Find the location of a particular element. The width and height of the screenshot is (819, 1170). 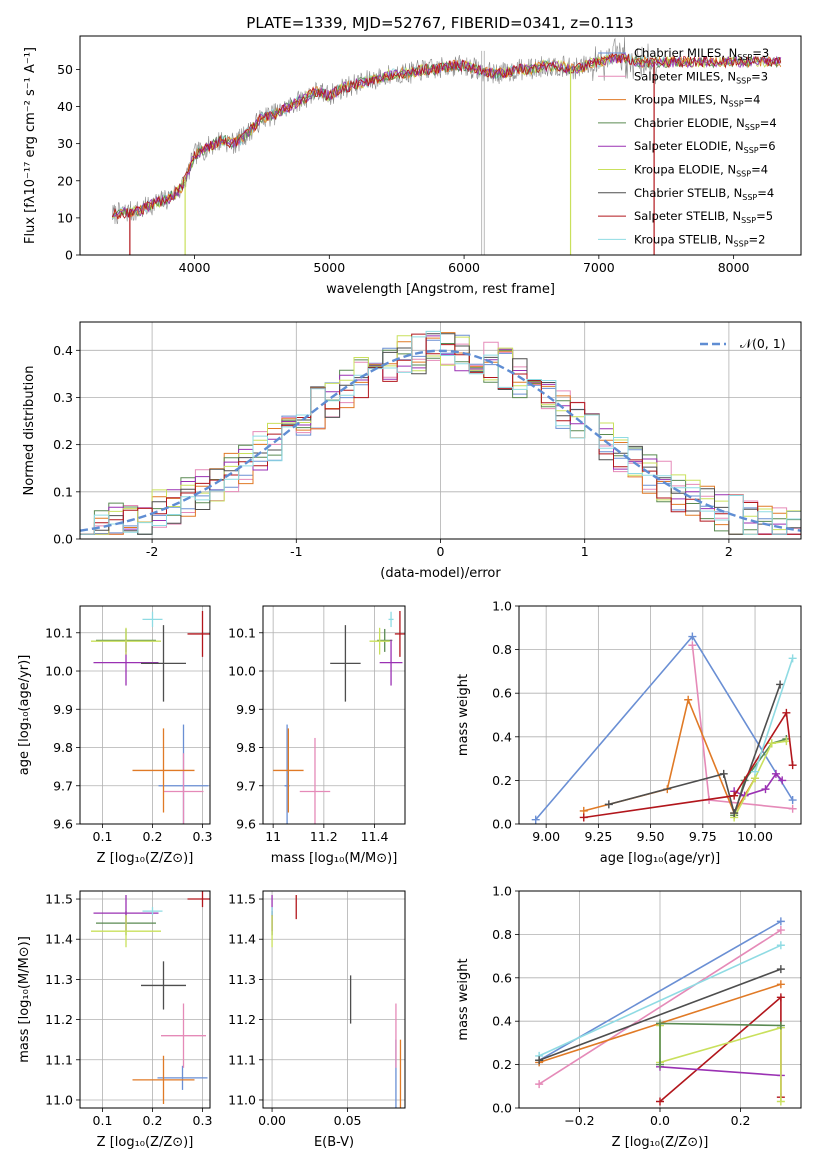

legend-label-main: Salpeter ELODIE, N is located at coordinates (689, 146).